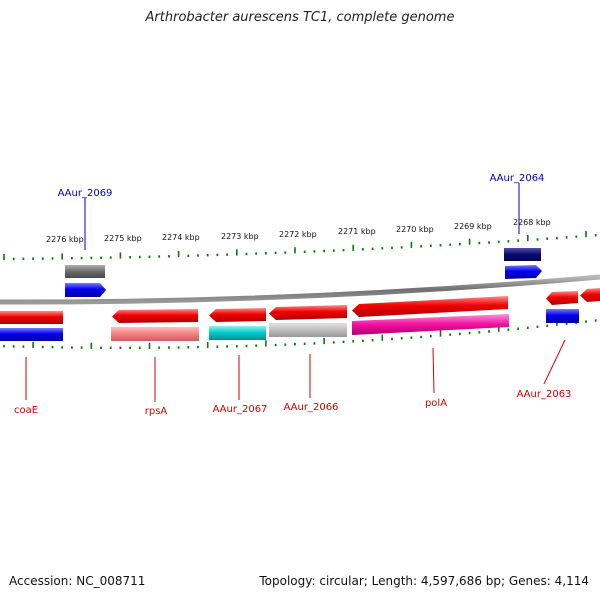  I want to click on feature-gene-aaur2064, so click(522, 254).